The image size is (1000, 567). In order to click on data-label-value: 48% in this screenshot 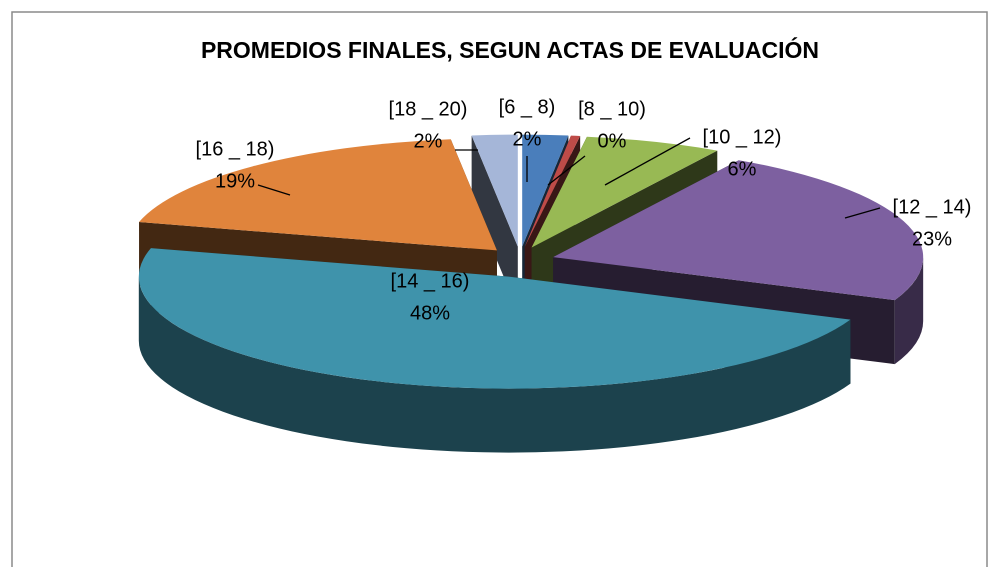, I will do `click(430, 313)`.